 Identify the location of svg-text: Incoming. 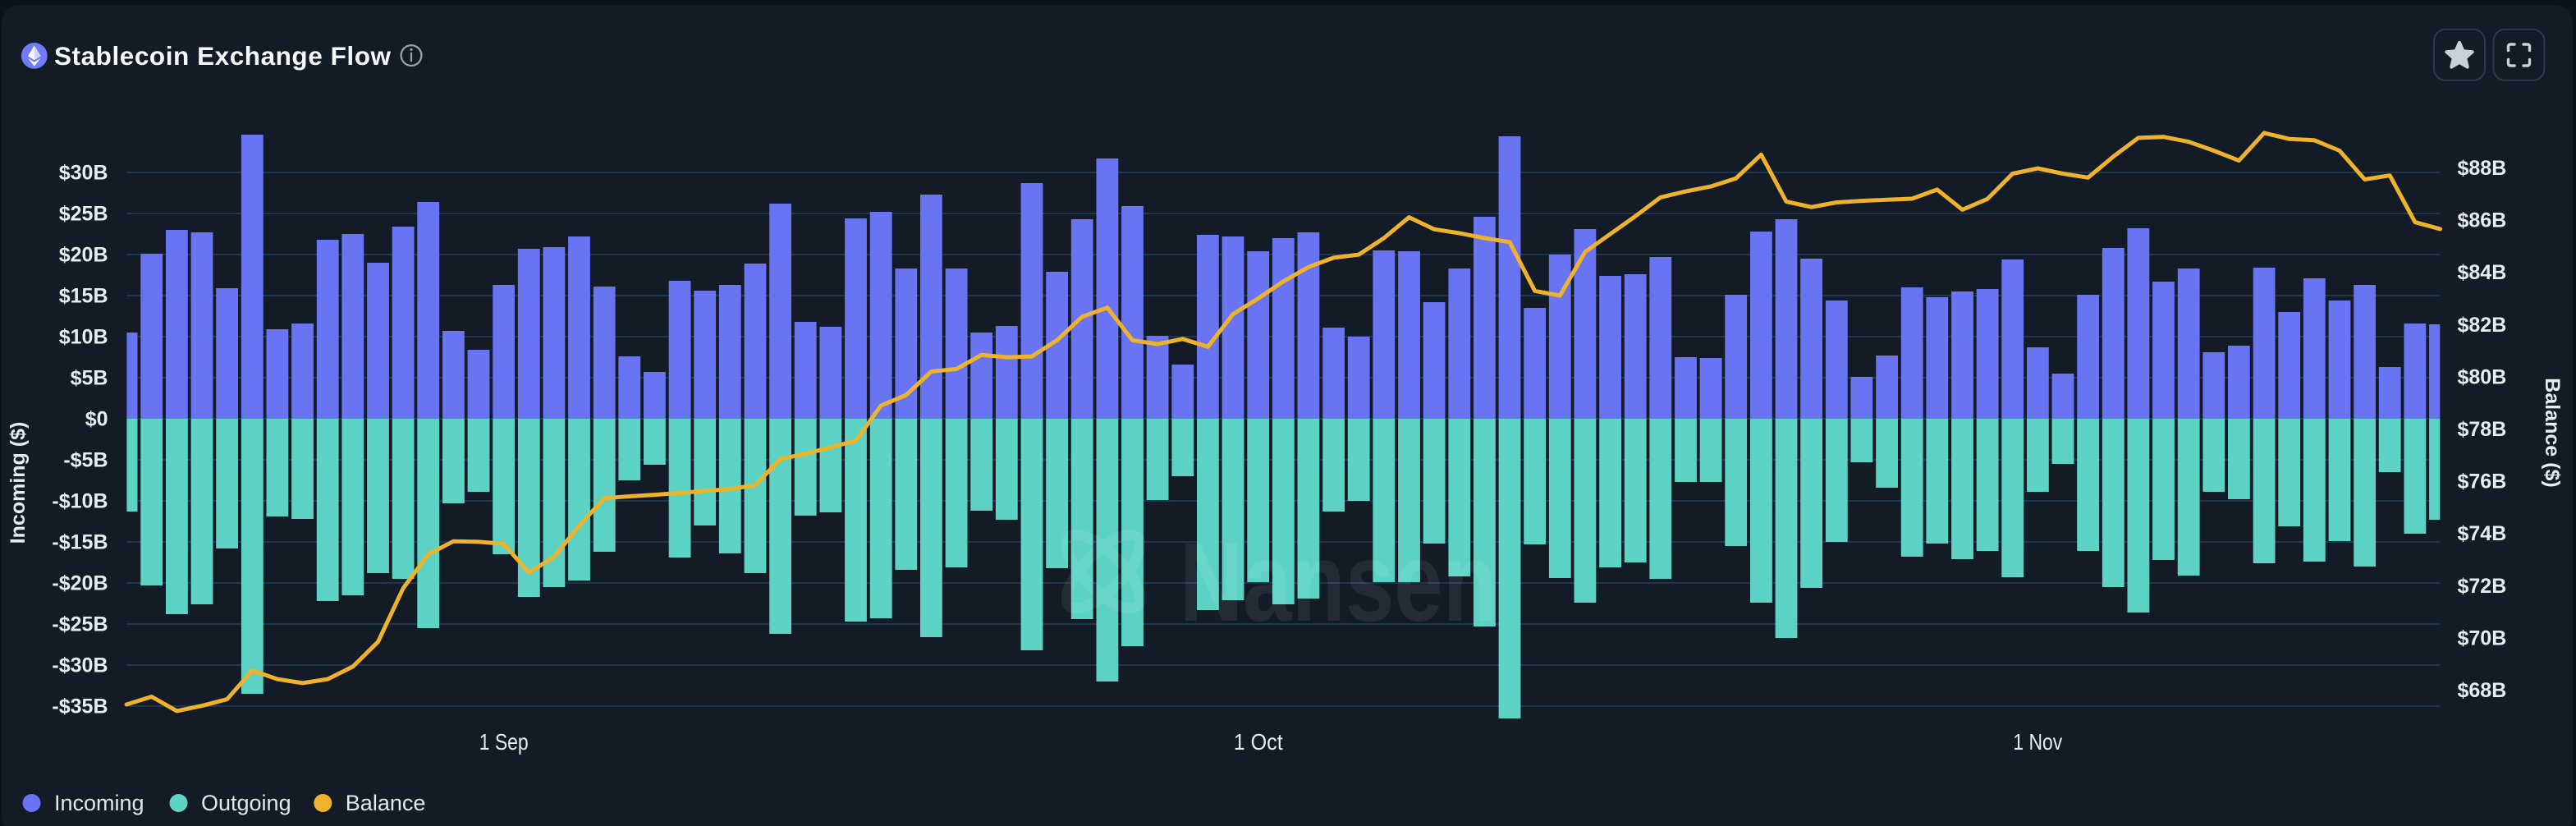
(99, 803).